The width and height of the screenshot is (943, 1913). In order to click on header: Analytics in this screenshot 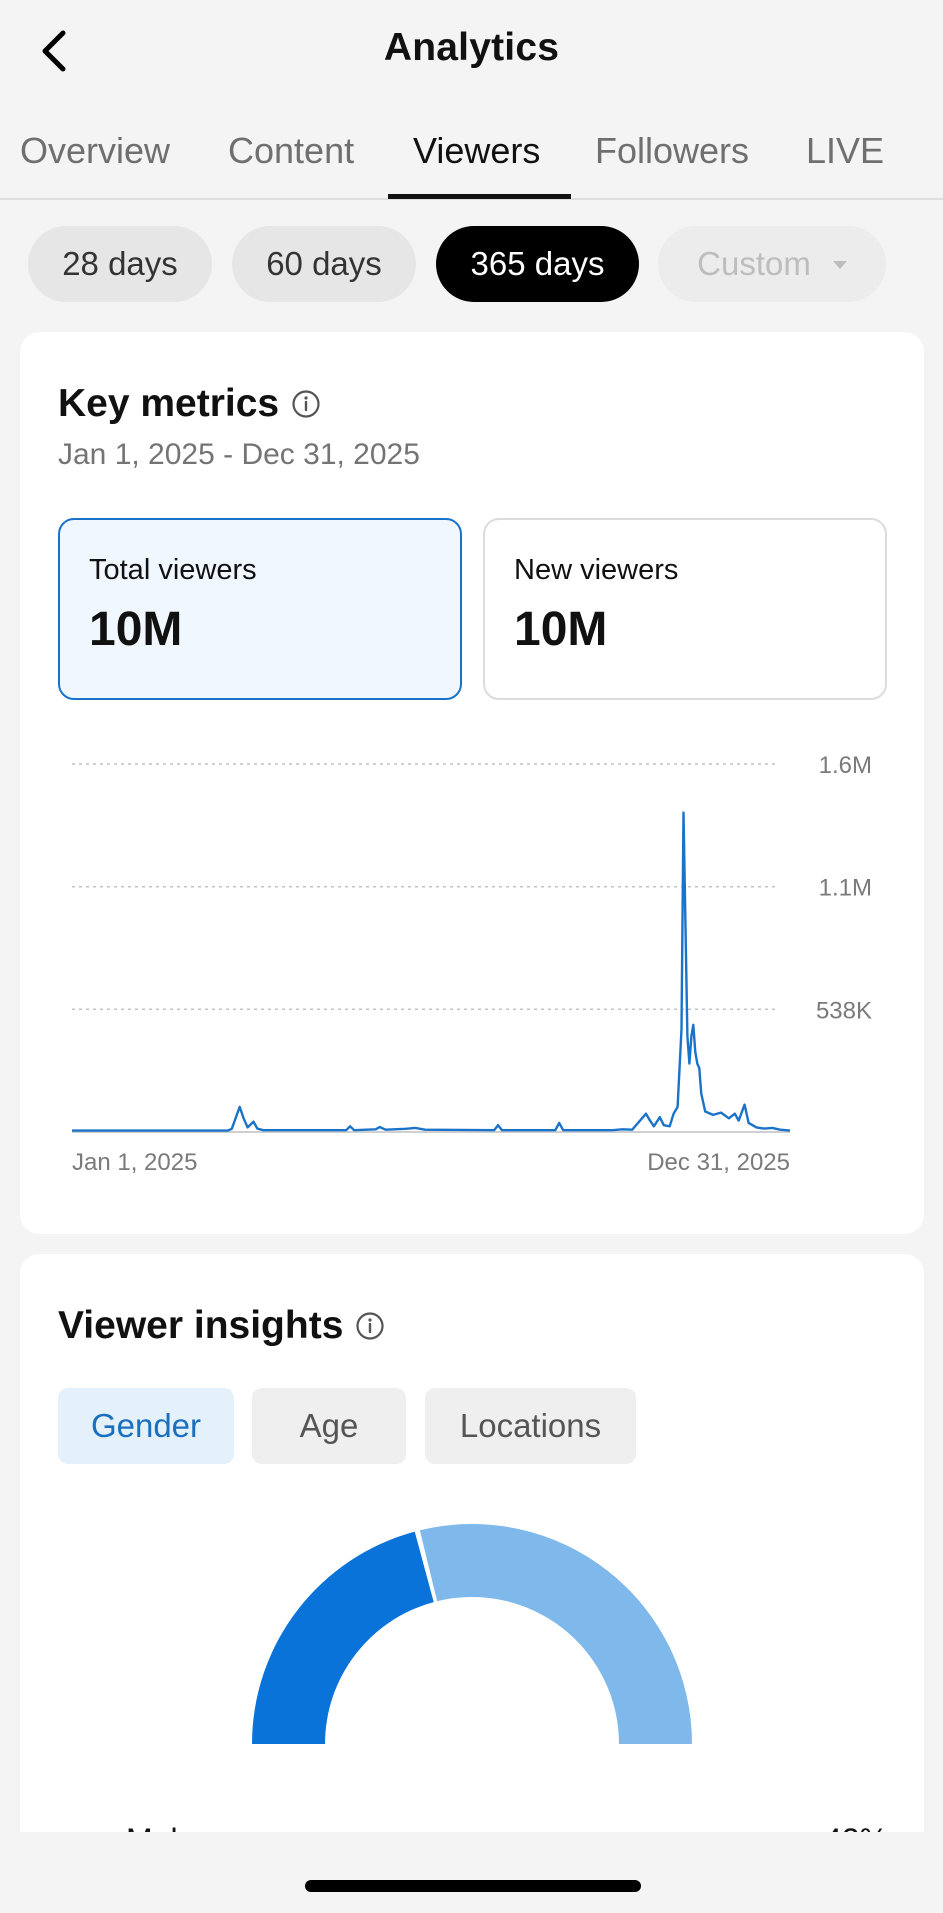, I will do `click(471, 50)`.